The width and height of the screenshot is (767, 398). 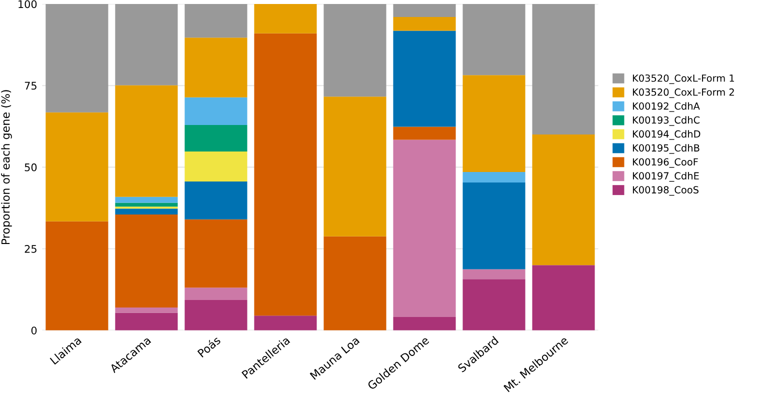 I want to click on y-tick-label: 0, so click(x=34, y=330).